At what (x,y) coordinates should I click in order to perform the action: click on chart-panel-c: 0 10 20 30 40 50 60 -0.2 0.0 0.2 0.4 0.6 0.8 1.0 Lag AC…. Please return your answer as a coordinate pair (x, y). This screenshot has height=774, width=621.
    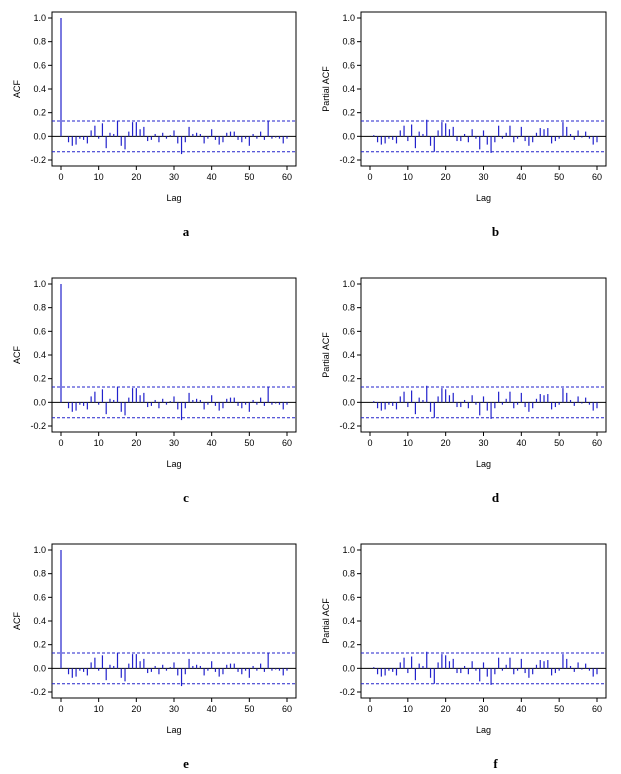
    Looking at the image, I should click on (154, 391).